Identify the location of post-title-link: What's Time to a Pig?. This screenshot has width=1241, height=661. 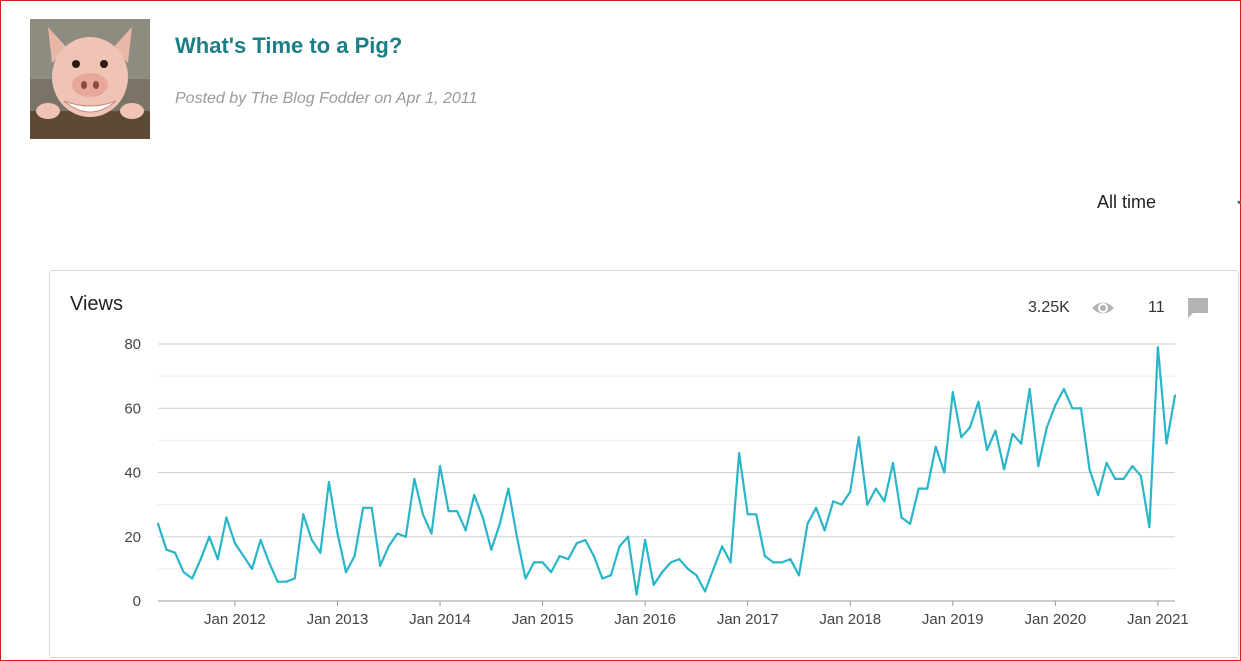
(289, 45).